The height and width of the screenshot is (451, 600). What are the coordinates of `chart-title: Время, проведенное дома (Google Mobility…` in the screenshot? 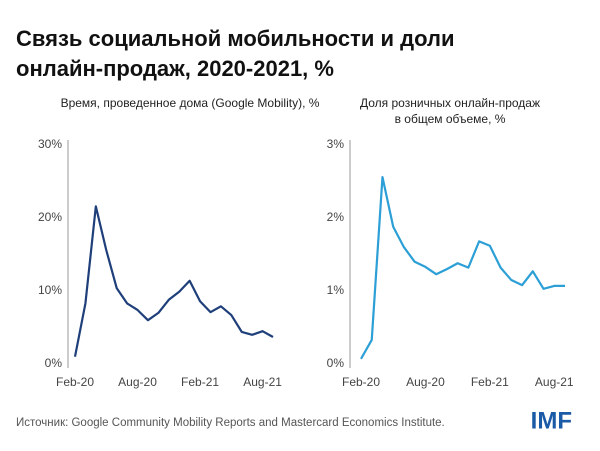 It's located at (190, 103).